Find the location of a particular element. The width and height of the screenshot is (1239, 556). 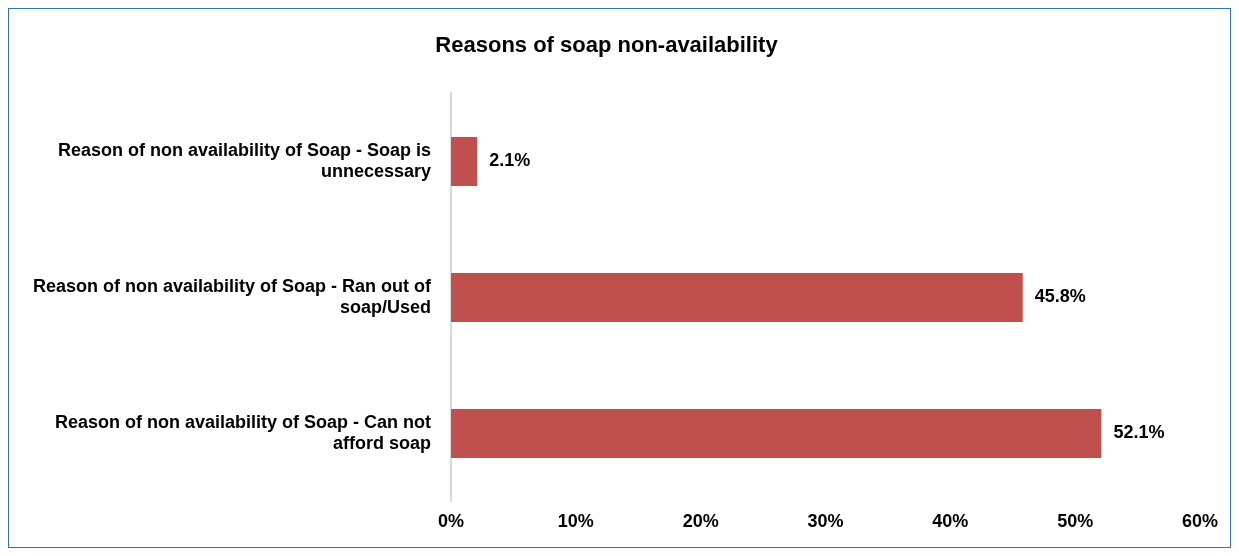

x-tick-label: 0% is located at coordinates (451, 521).